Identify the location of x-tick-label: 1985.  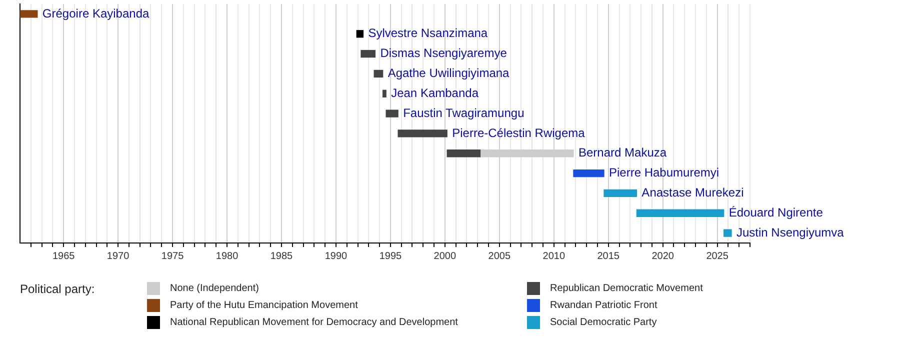
(282, 256).